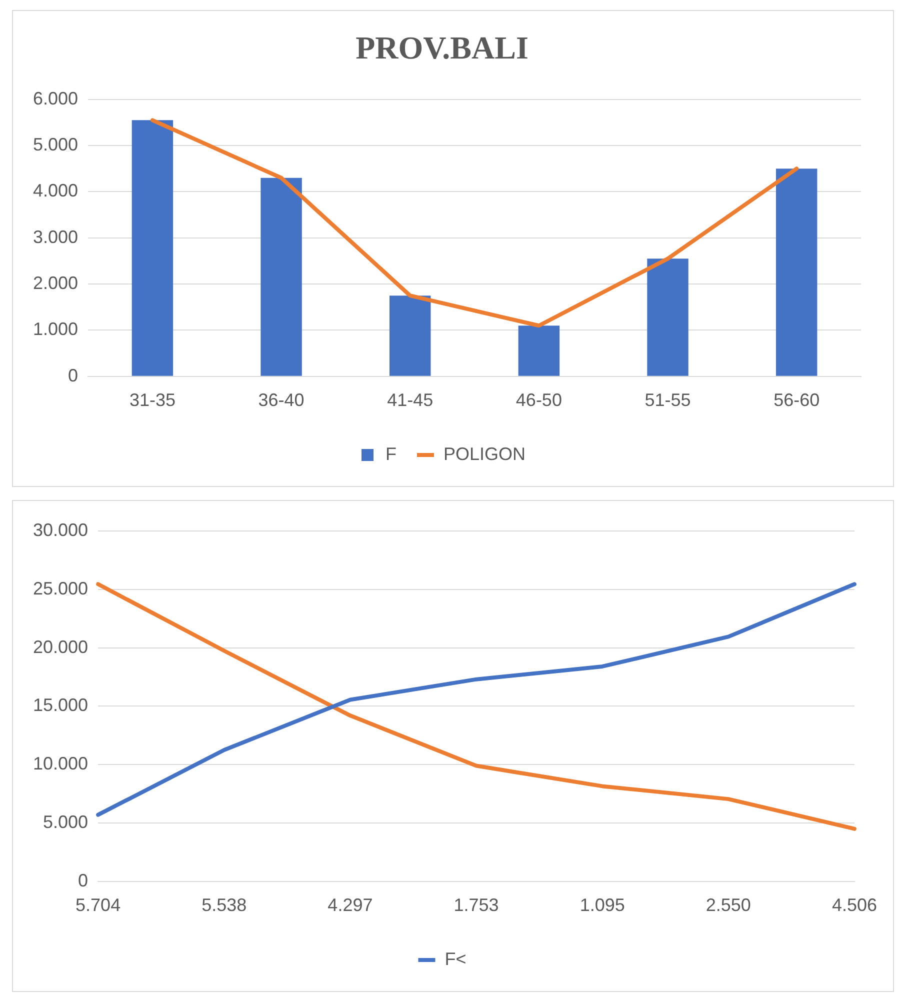 This screenshot has width=907, height=1000. I want to click on y-tick-label: 25.000, so click(60, 588).